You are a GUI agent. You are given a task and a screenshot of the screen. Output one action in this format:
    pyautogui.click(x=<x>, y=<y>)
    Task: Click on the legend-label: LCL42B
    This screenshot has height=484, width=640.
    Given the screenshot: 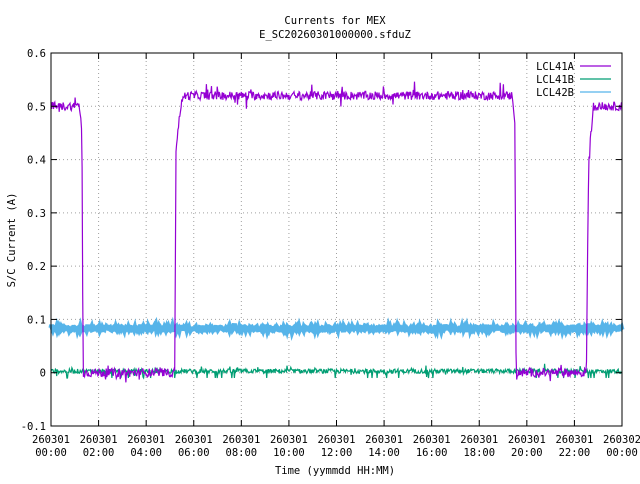 What is the action you would take?
    pyautogui.click(x=555, y=93)
    